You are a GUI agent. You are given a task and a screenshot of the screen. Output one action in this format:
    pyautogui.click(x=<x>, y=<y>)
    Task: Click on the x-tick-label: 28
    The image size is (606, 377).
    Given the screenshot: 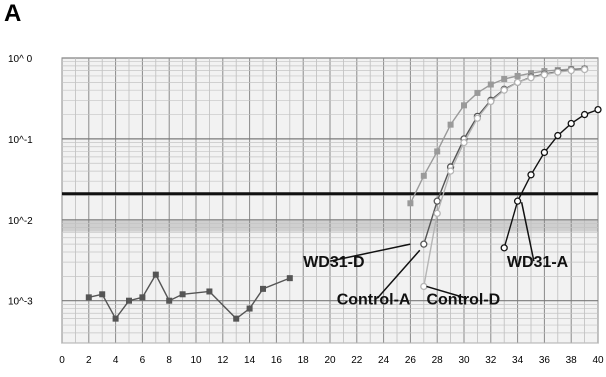 What is the action you would take?
    pyautogui.click(x=438, y=360)
    